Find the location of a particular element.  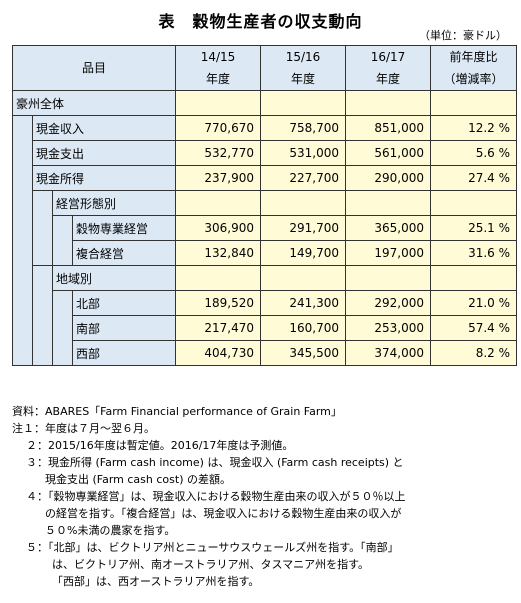

row-label: 穀物専業経営 is located at coordinates (124, 228).